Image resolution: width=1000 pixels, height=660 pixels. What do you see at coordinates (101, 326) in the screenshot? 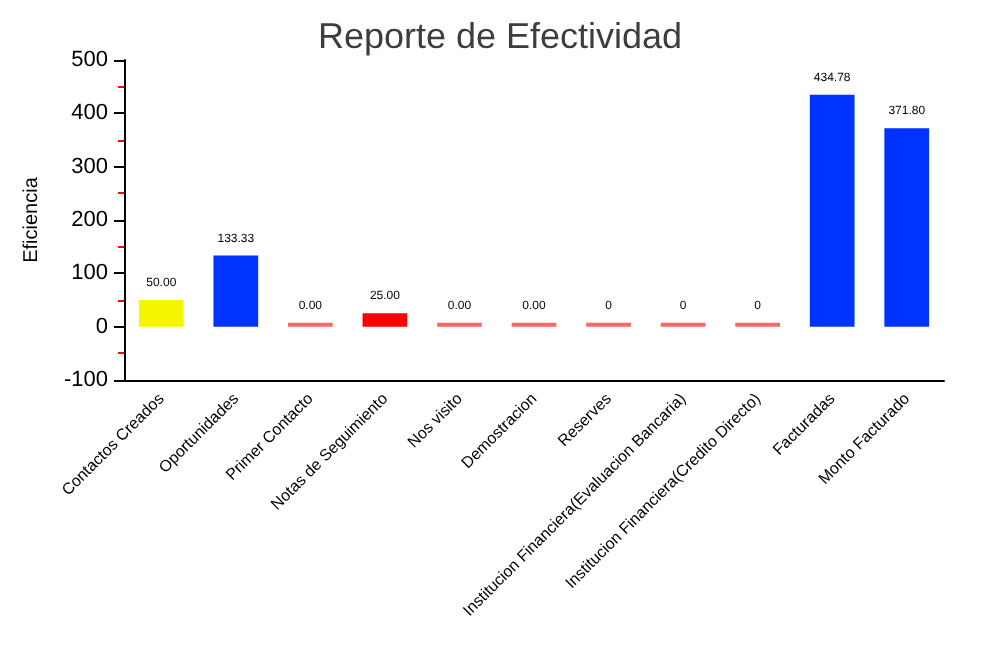
I see `y-tick-label: 0` at bounding box center [101, 326].